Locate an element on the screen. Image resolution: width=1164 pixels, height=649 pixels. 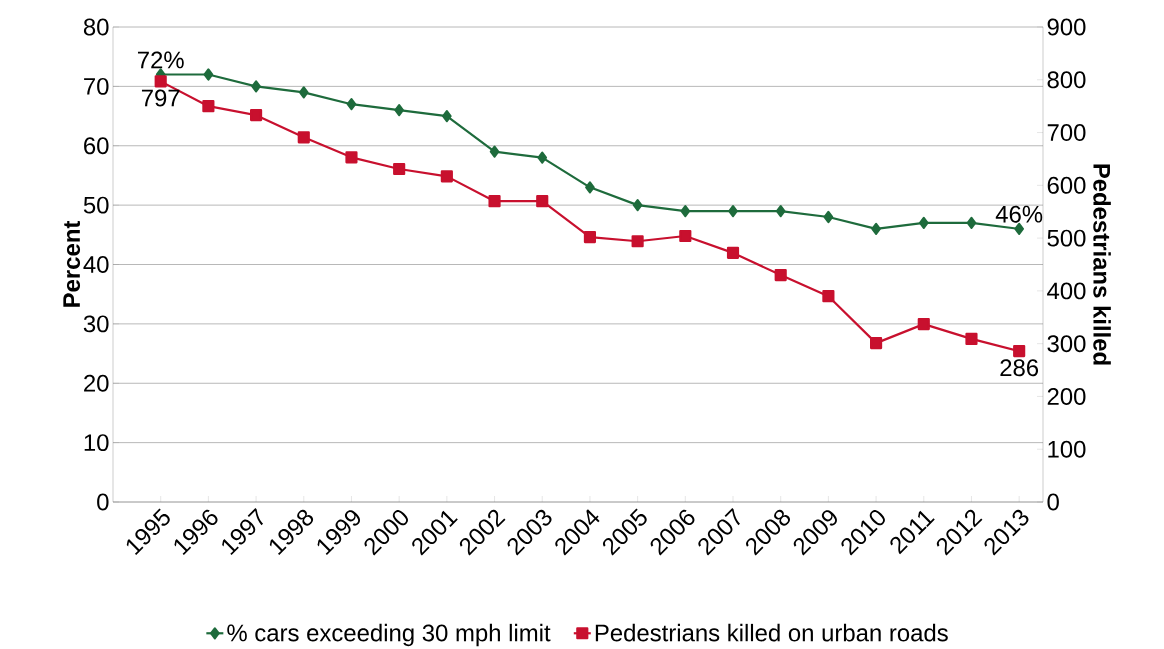
y2-tick-label: 900 is located at coordinates (1066, 27).